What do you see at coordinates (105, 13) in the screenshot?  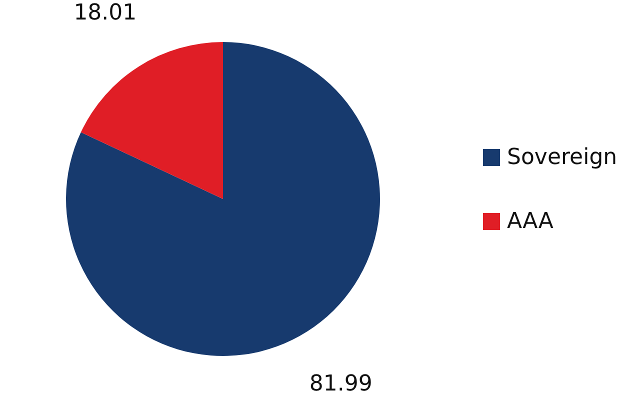 I see `data-label: 18.01` at bounding box center [105, 13].